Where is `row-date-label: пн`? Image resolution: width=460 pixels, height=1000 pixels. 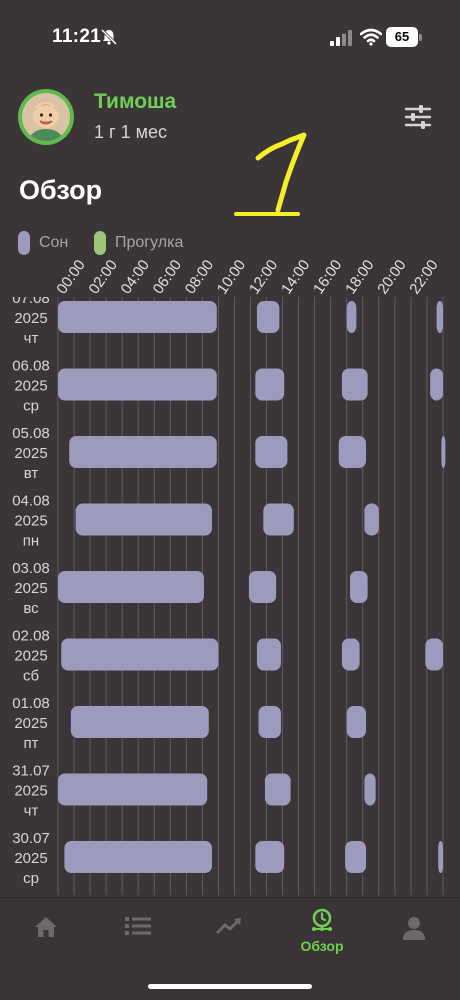
row-date-label: пн is located at coordinates (31, 541).